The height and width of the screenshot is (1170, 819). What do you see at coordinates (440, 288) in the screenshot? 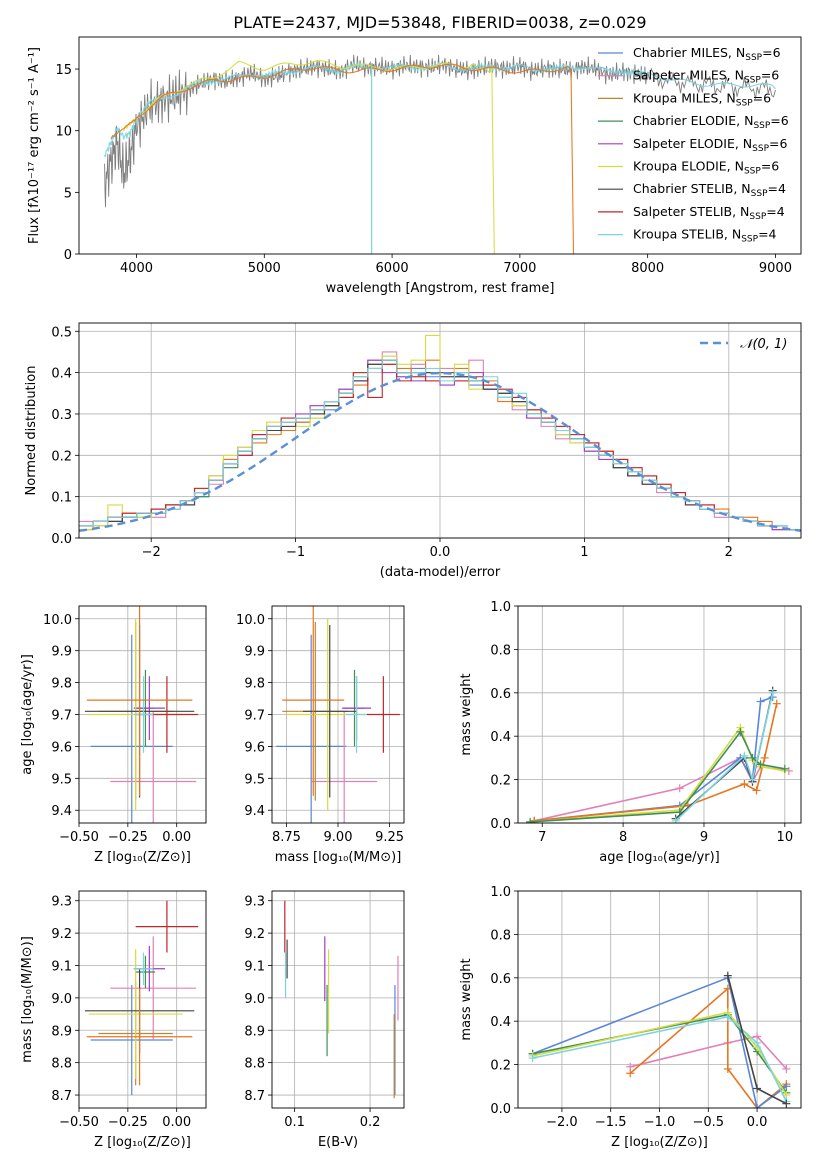
I see `x-axis-label: wavelength [Angstrom, rest frame]` at bounding box center [440, 288].